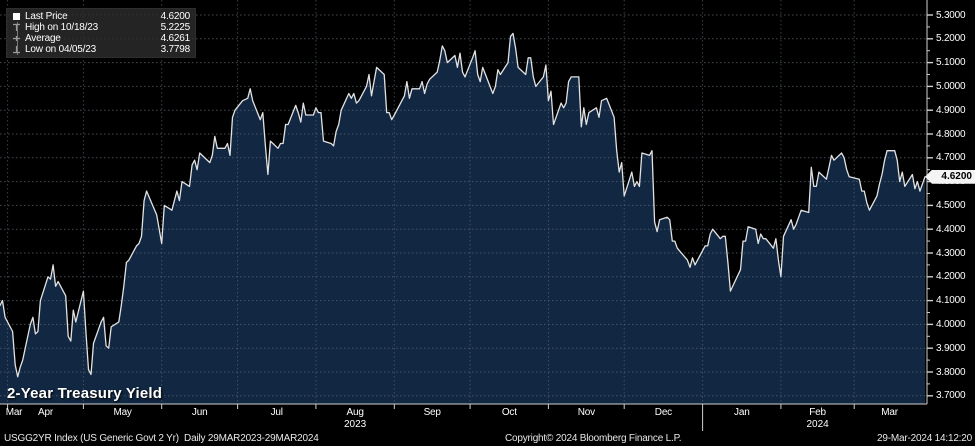  I want to click on x-axis-month-label: Oct, so click(509, 412).